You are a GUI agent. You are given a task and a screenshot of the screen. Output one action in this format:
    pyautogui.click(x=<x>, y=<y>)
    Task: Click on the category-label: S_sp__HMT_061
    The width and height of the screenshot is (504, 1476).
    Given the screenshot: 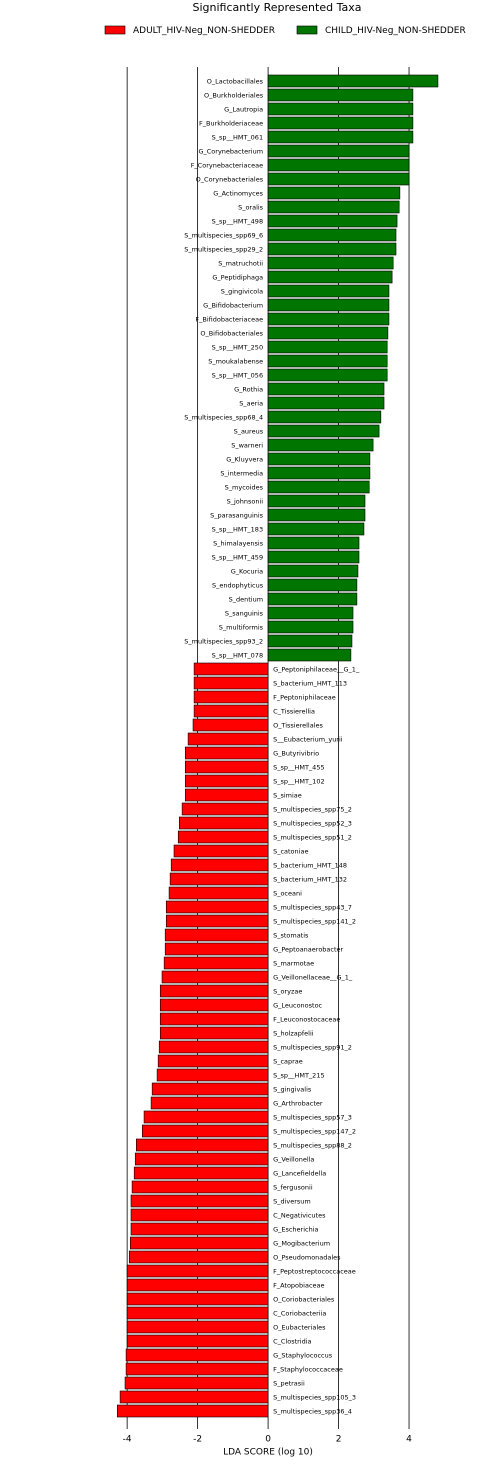 What is the action you would take?
    pyautogui.click(x=238, y=138)
    